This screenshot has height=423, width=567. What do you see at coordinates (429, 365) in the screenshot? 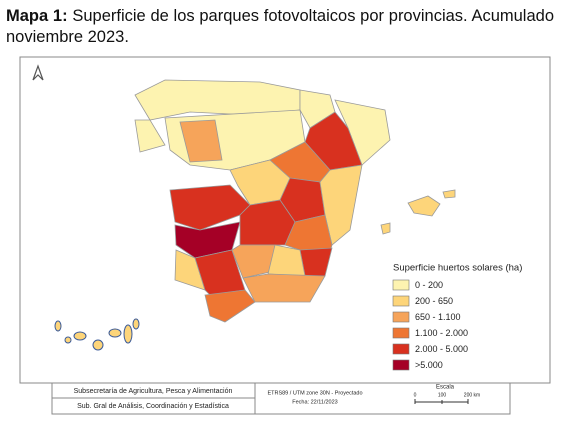
I see `legend-label: >5.000` at bounding box center [429, 365].